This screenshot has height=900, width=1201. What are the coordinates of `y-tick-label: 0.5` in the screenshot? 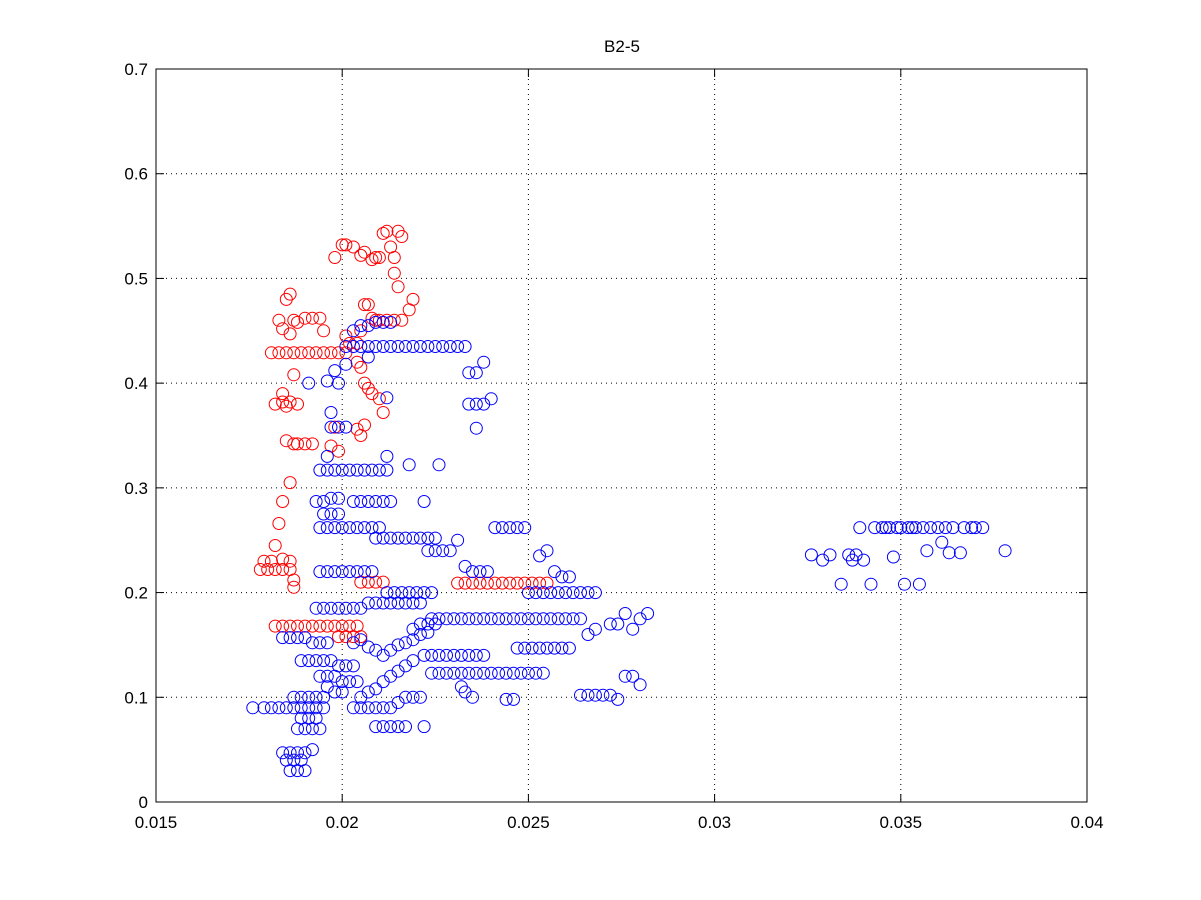 It's located at (136, 278).